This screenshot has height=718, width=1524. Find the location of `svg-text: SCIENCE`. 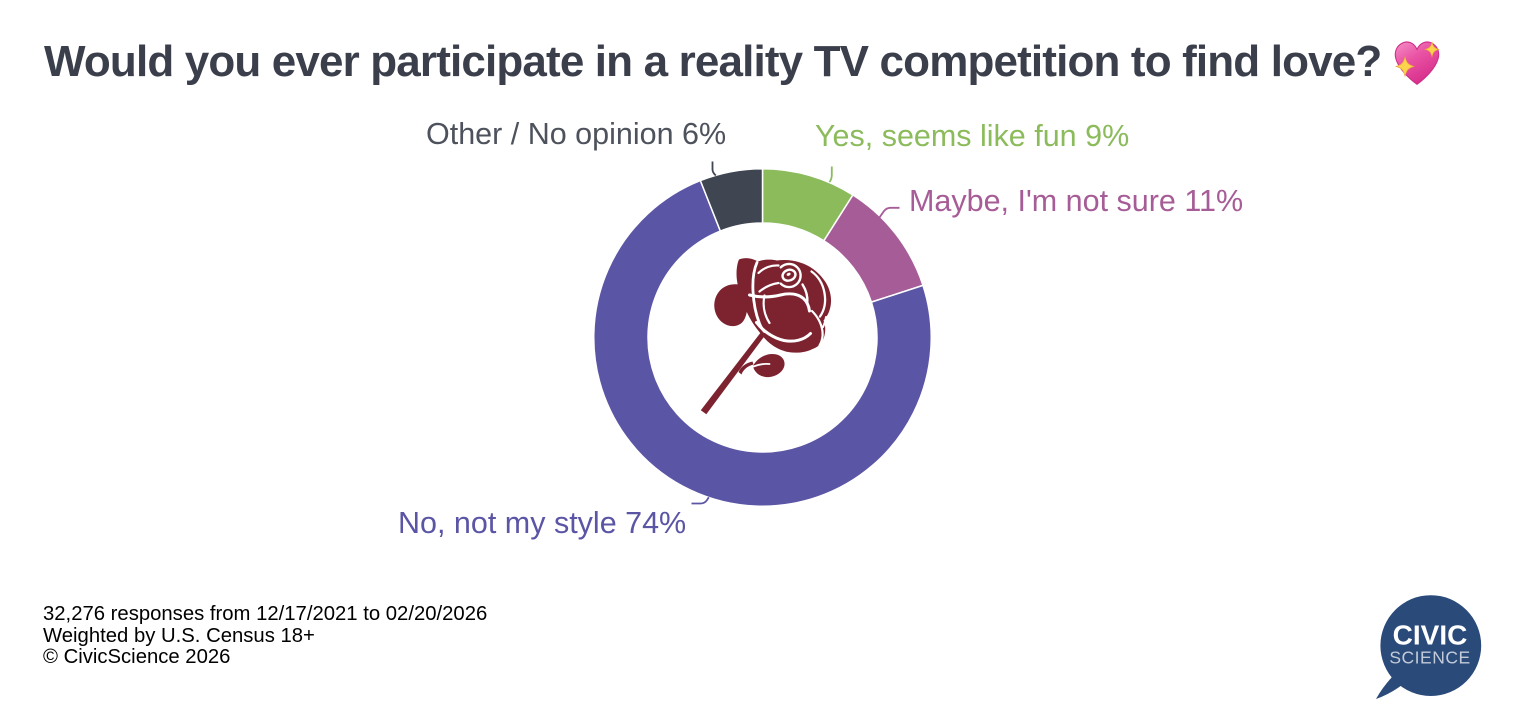

svg-text: SCIENCE is located at coordinates (1429, 658).